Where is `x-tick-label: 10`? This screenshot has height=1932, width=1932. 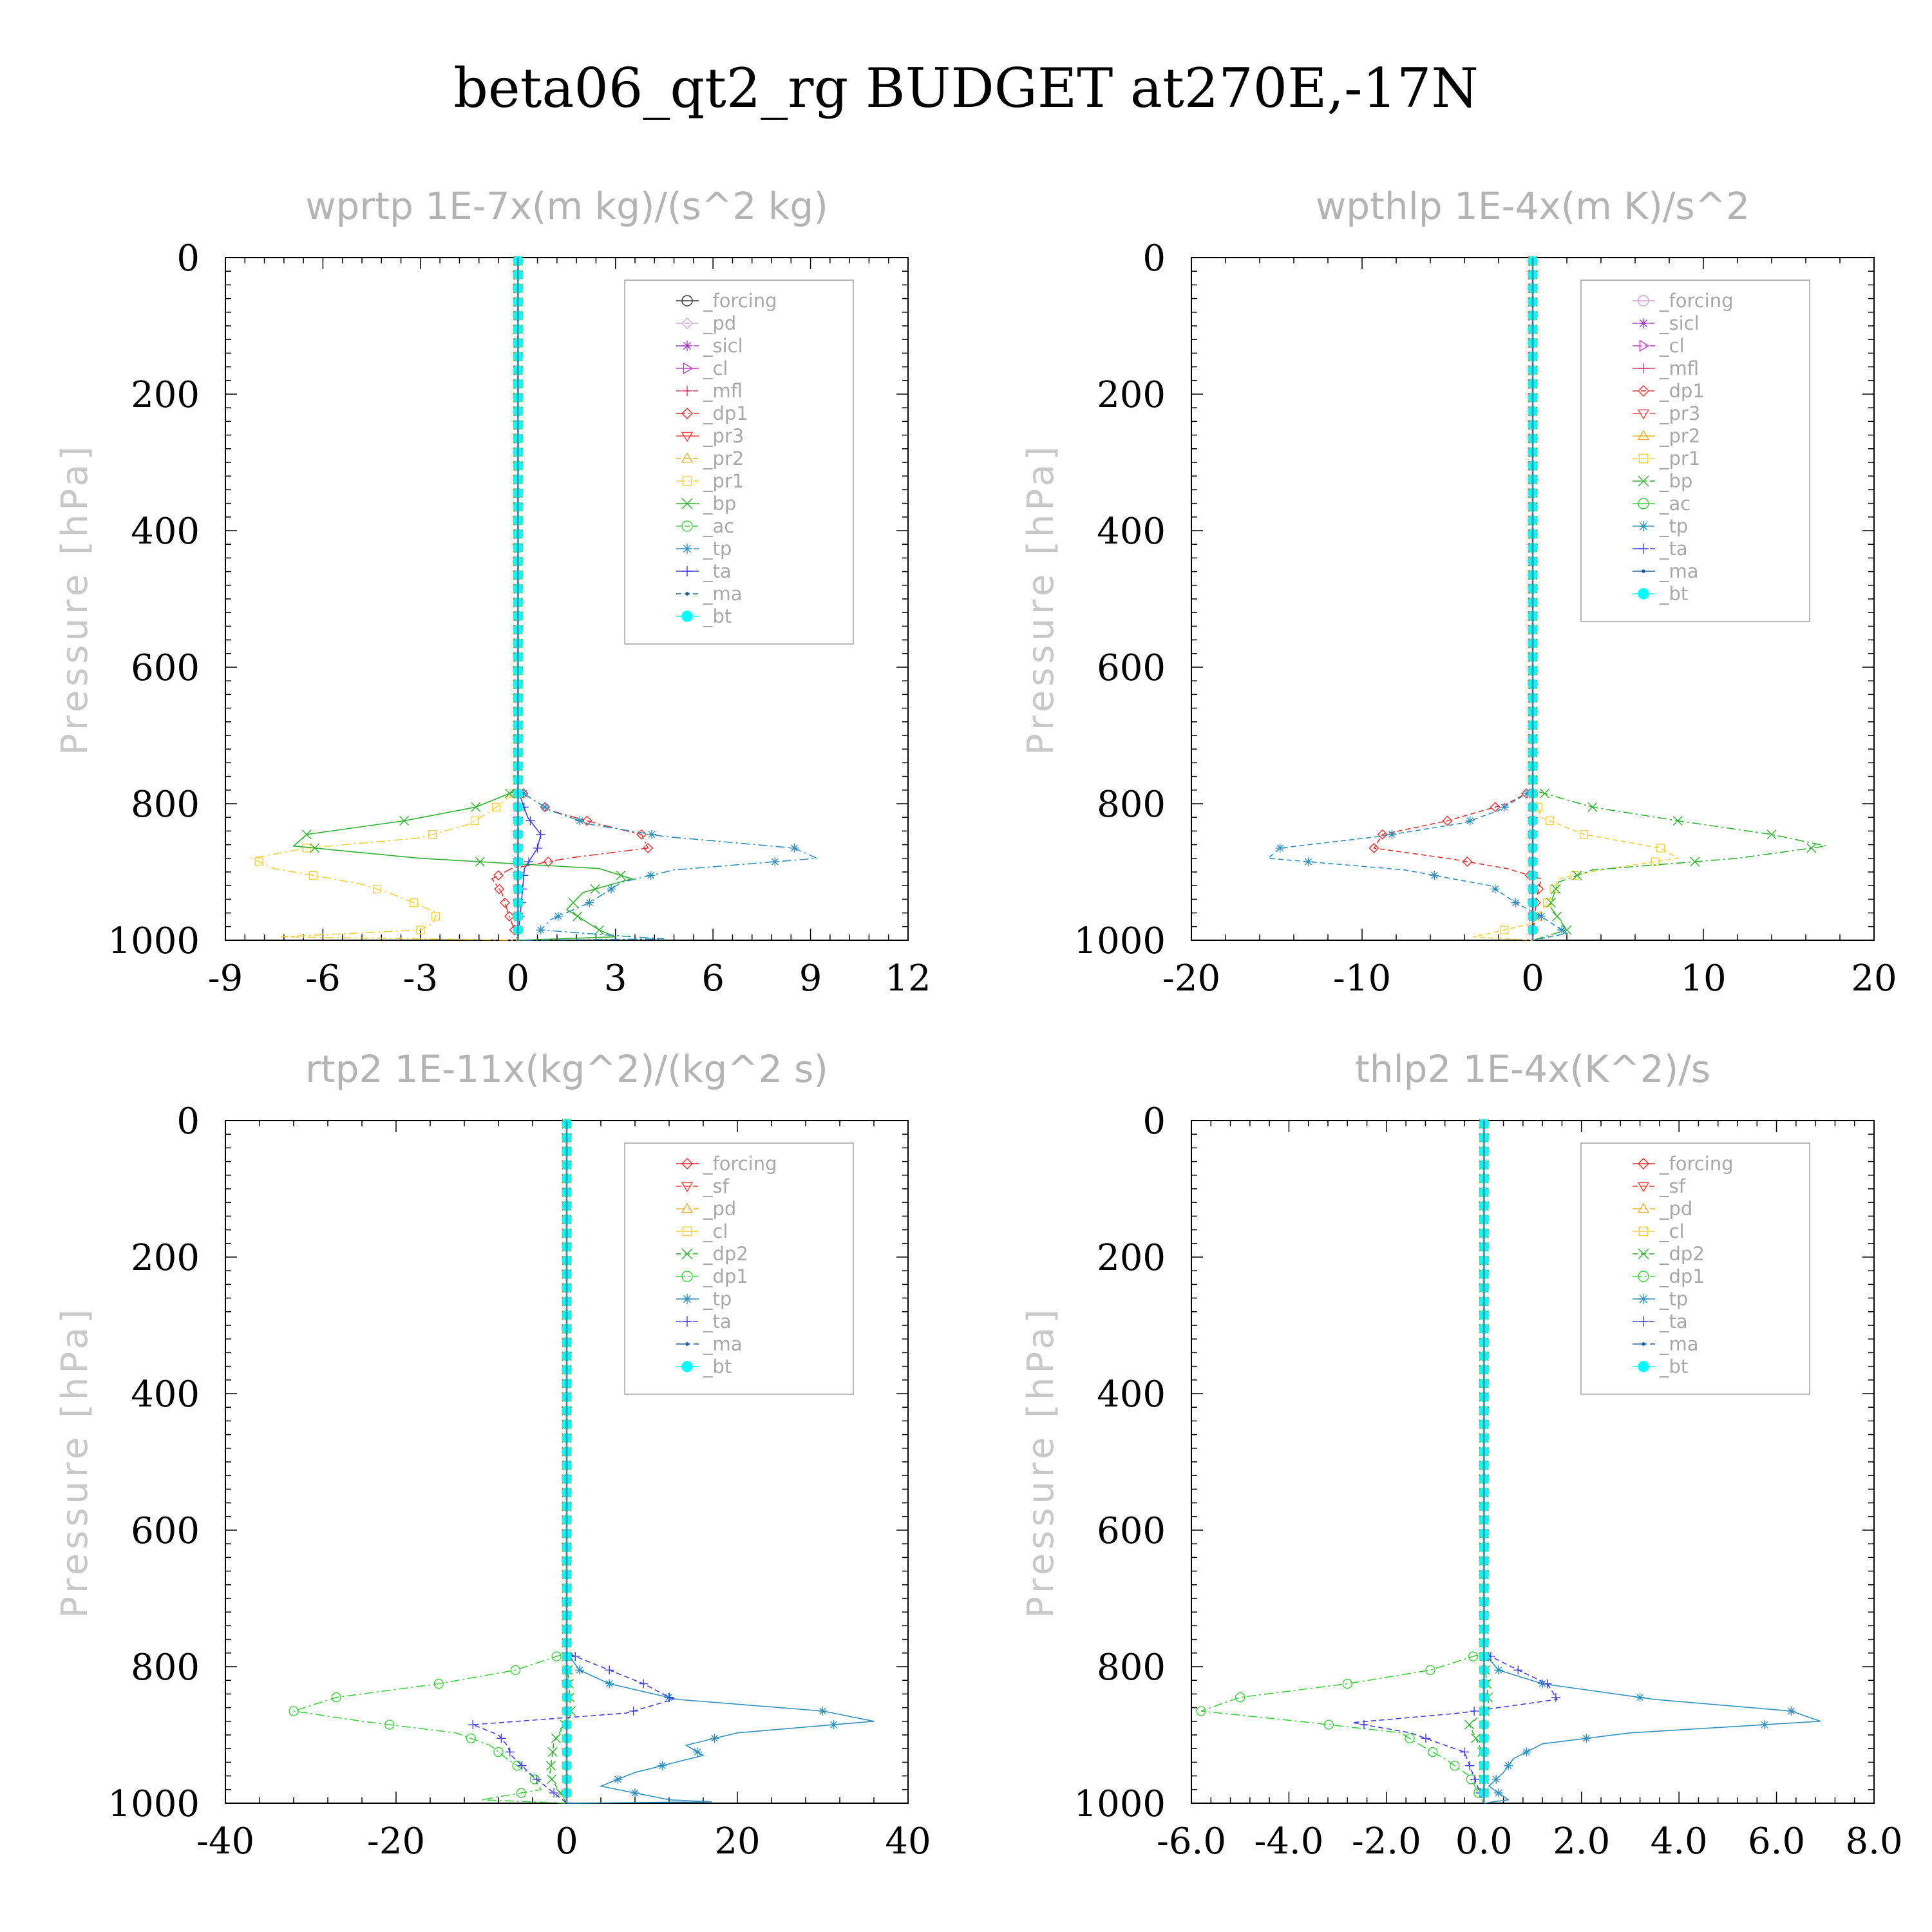
x-tick-label: 10 is located at coordinates (1703, 978).